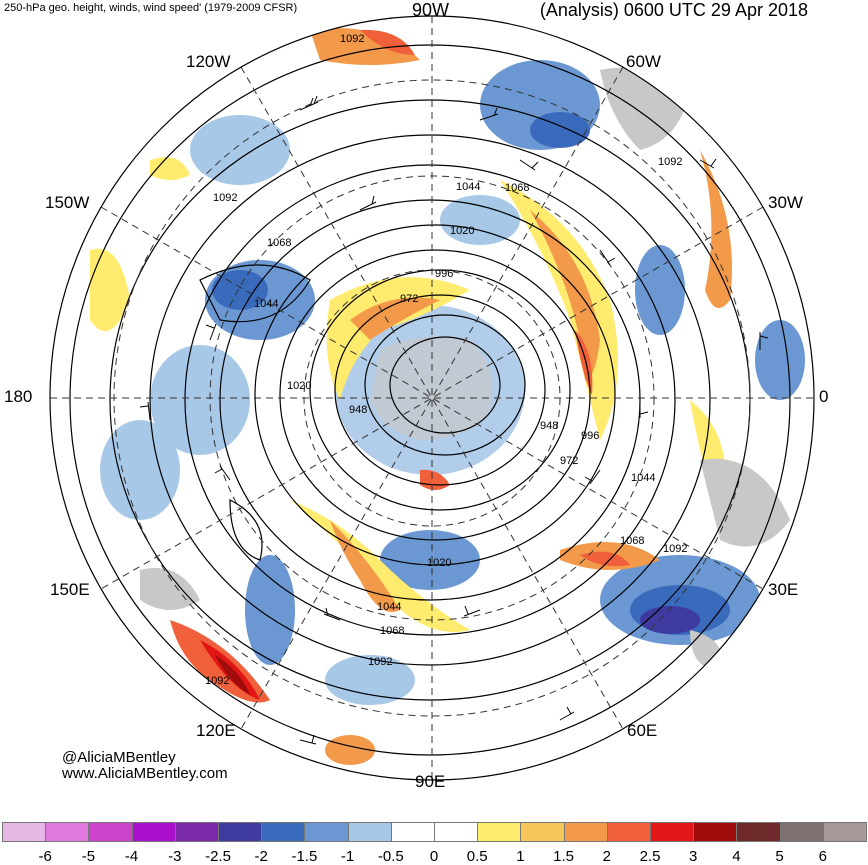 The image size is (868, 865). What do you see at coordinates (390, 856) in the screenshot?
I see `colorbar-tick-label: -0.5` at bounding box center [390, 856].